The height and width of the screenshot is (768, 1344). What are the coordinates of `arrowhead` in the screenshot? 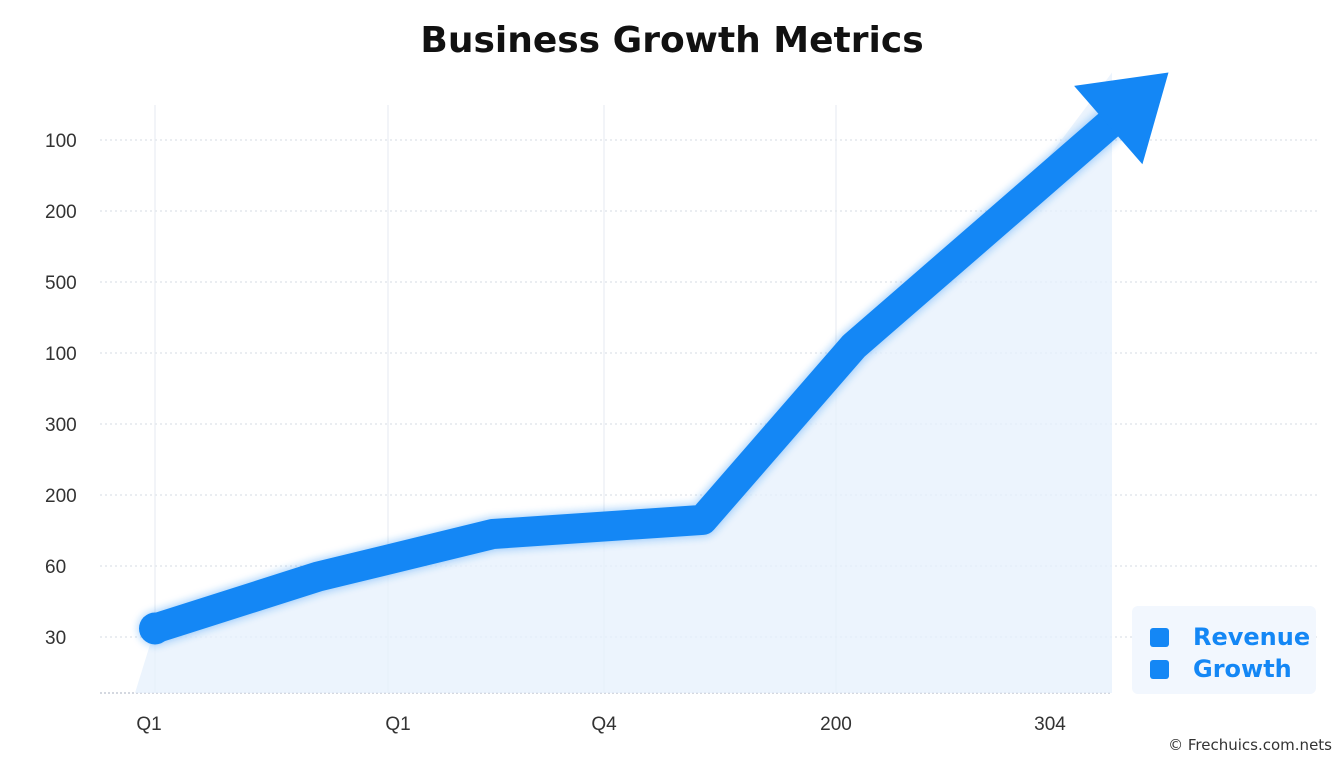 It's located at (1121, 118).